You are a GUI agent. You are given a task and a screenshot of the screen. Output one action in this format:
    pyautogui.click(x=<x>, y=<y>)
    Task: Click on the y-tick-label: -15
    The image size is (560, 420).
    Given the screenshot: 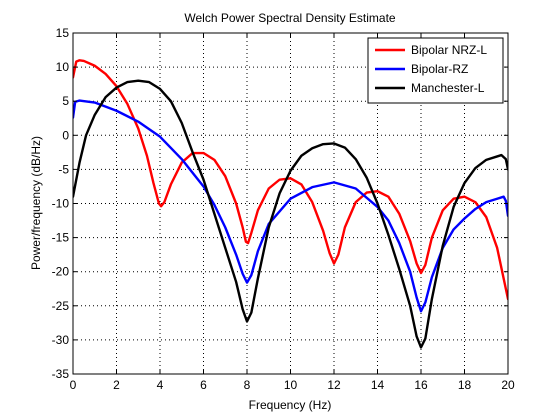 What is the action you would take?
    pyautogui.click(x=61, y=238)
    